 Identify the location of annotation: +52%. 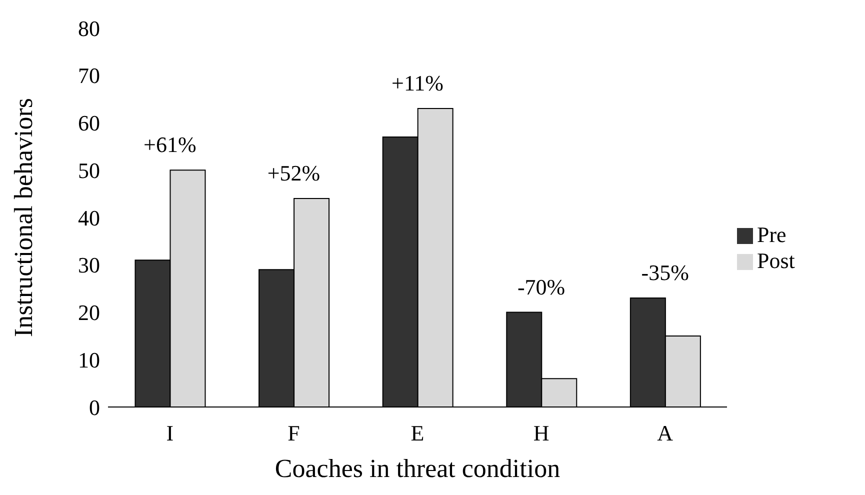
(293, 173).